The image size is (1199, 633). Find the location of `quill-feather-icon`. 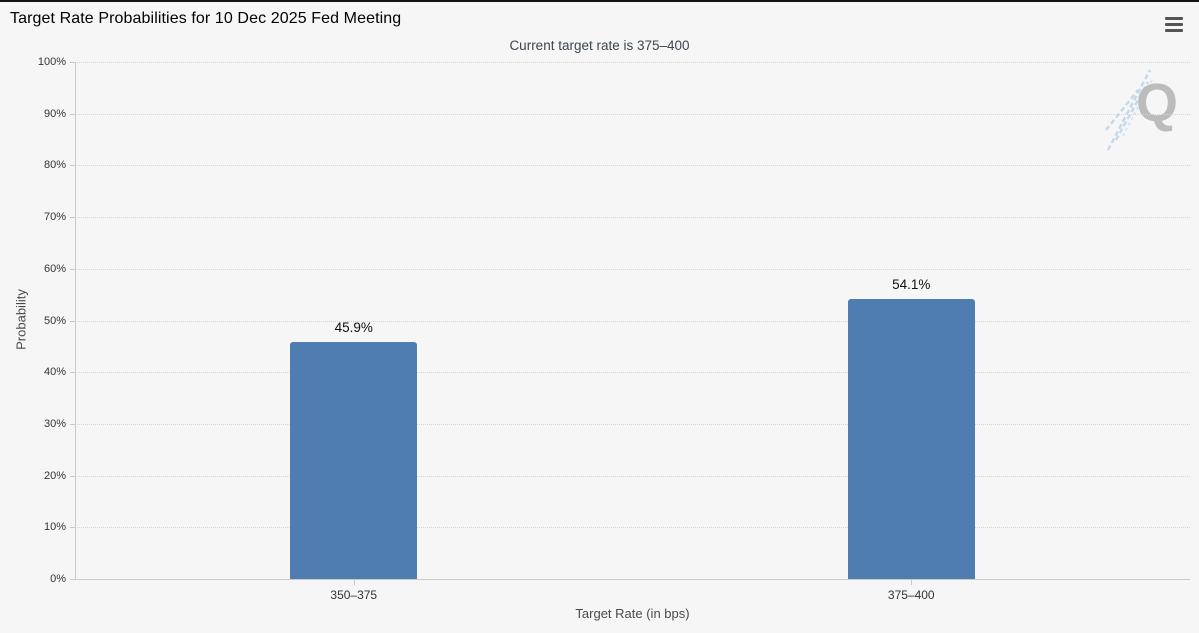

quill-feather-icon is located at coordinates (1129, 110).